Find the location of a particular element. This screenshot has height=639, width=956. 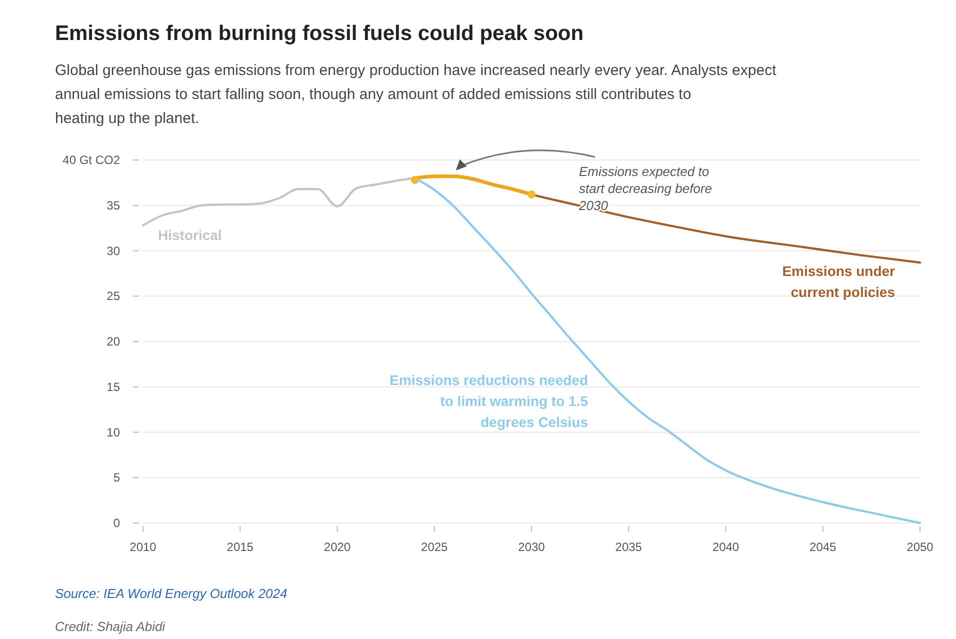

y-tick-label: 0 is located at coordinates (116, 523).